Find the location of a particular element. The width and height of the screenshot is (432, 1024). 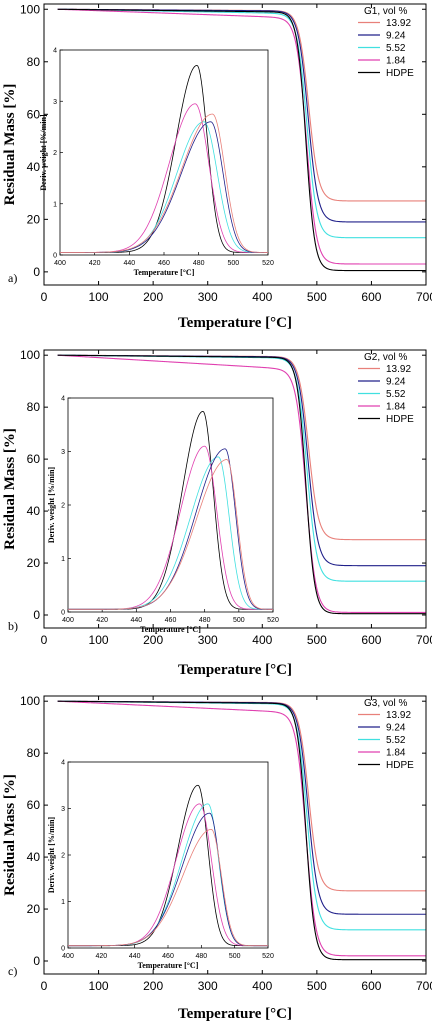

panel-label: b) is located at coordinates (13, 626).